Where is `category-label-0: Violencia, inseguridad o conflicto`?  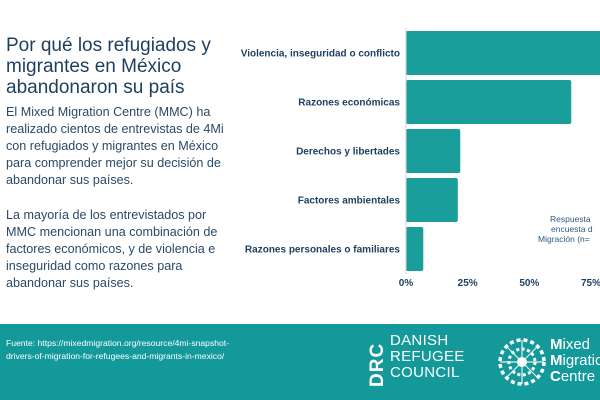 category-label-0: Violencia, inseguridad o conflicto is located at coordinates (320, 54).